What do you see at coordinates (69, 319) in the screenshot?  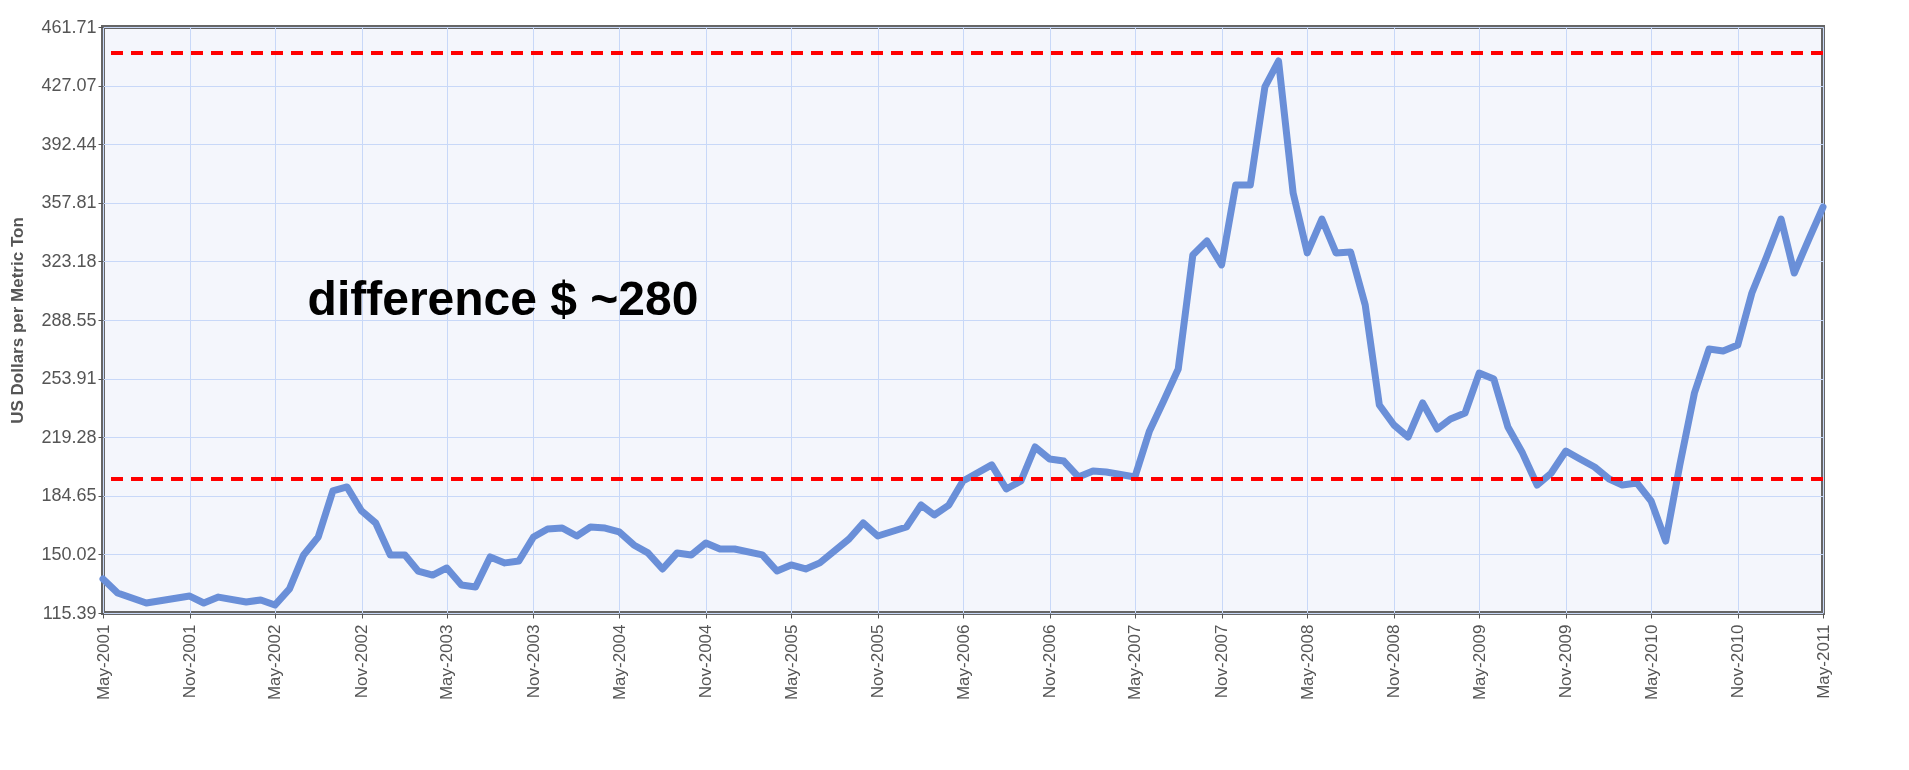 I see `y-tick-label: 288.55` at bounding box center [69, 319].